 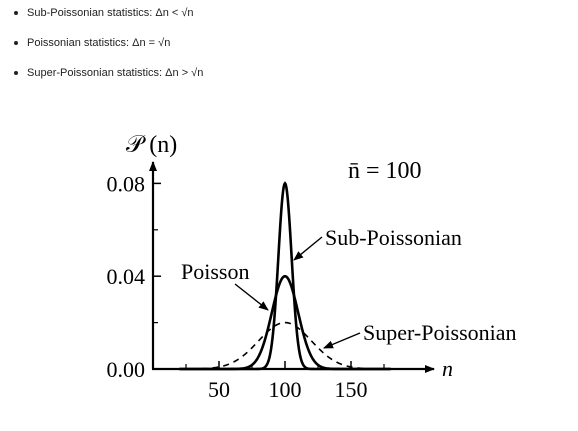 What do you see at coordinates (447, 368) in the screenshot?
I see `x-axis-label: n` at bounding box center [447, 368].